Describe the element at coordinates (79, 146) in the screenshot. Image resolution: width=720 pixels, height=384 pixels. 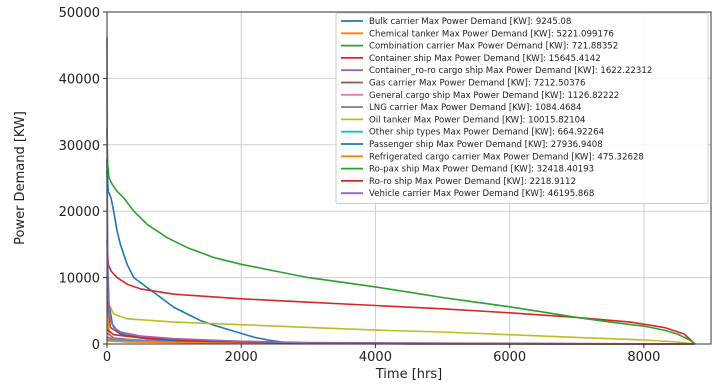
I see `y-tick-label: 30000` at that location.